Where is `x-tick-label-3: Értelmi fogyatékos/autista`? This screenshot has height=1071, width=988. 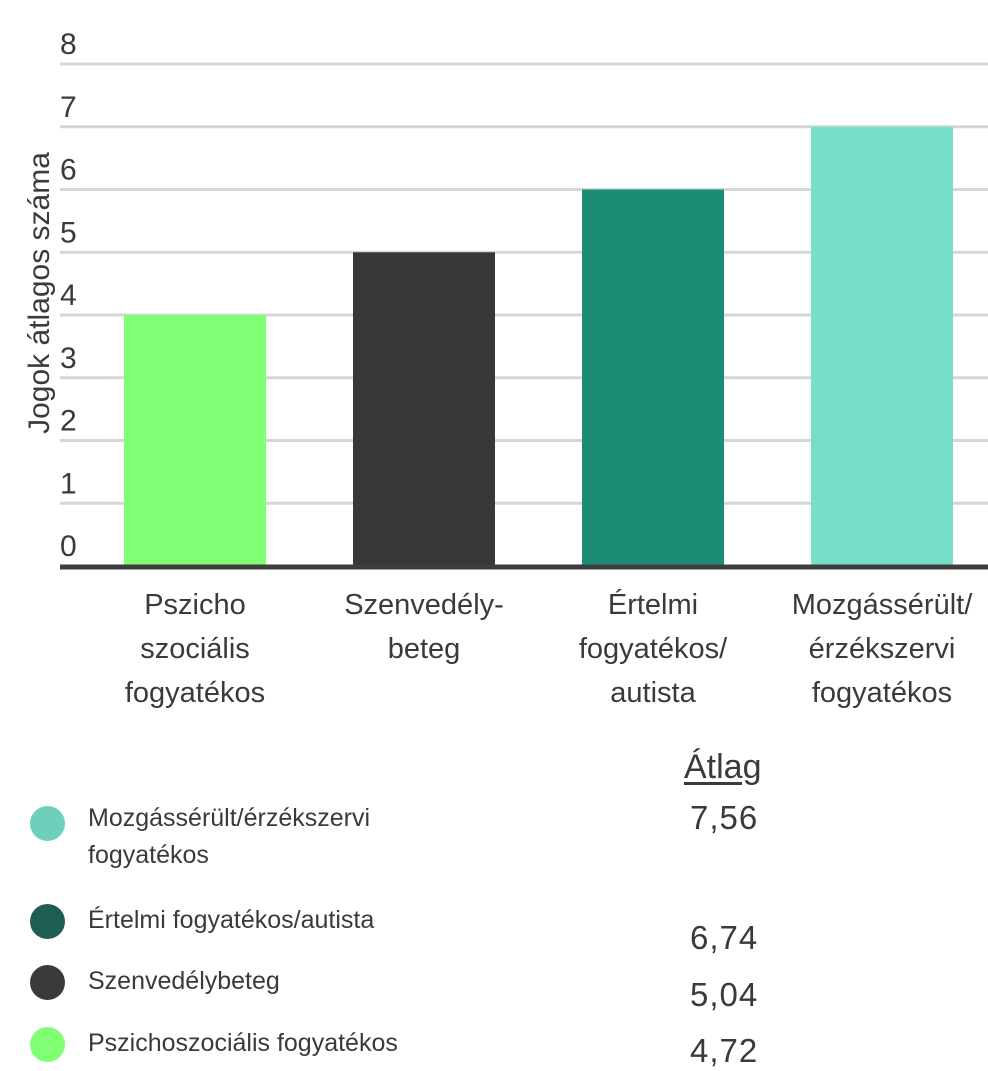 x-tick-label-3: Értelmi fogyatékos/autista is located at coordinates (653, 648).